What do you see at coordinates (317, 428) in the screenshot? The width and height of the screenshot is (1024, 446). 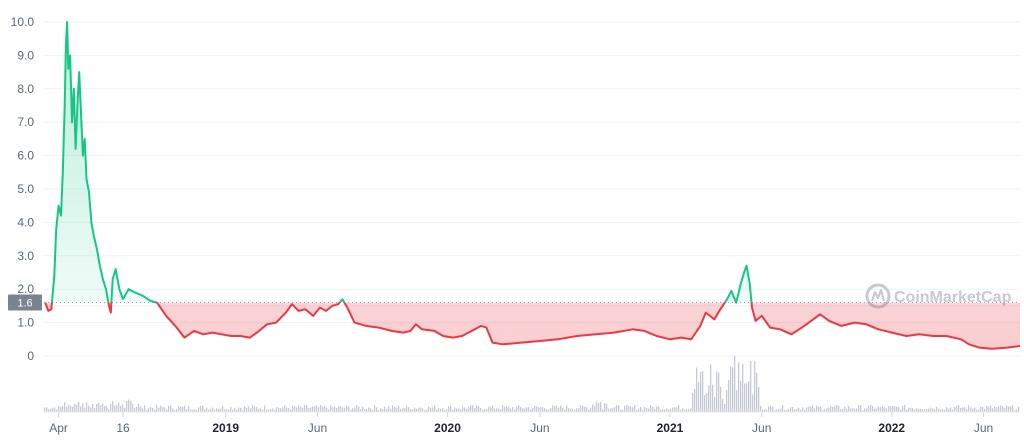 I see `x-tick-label: Jun` at bounding box center [317, 428].